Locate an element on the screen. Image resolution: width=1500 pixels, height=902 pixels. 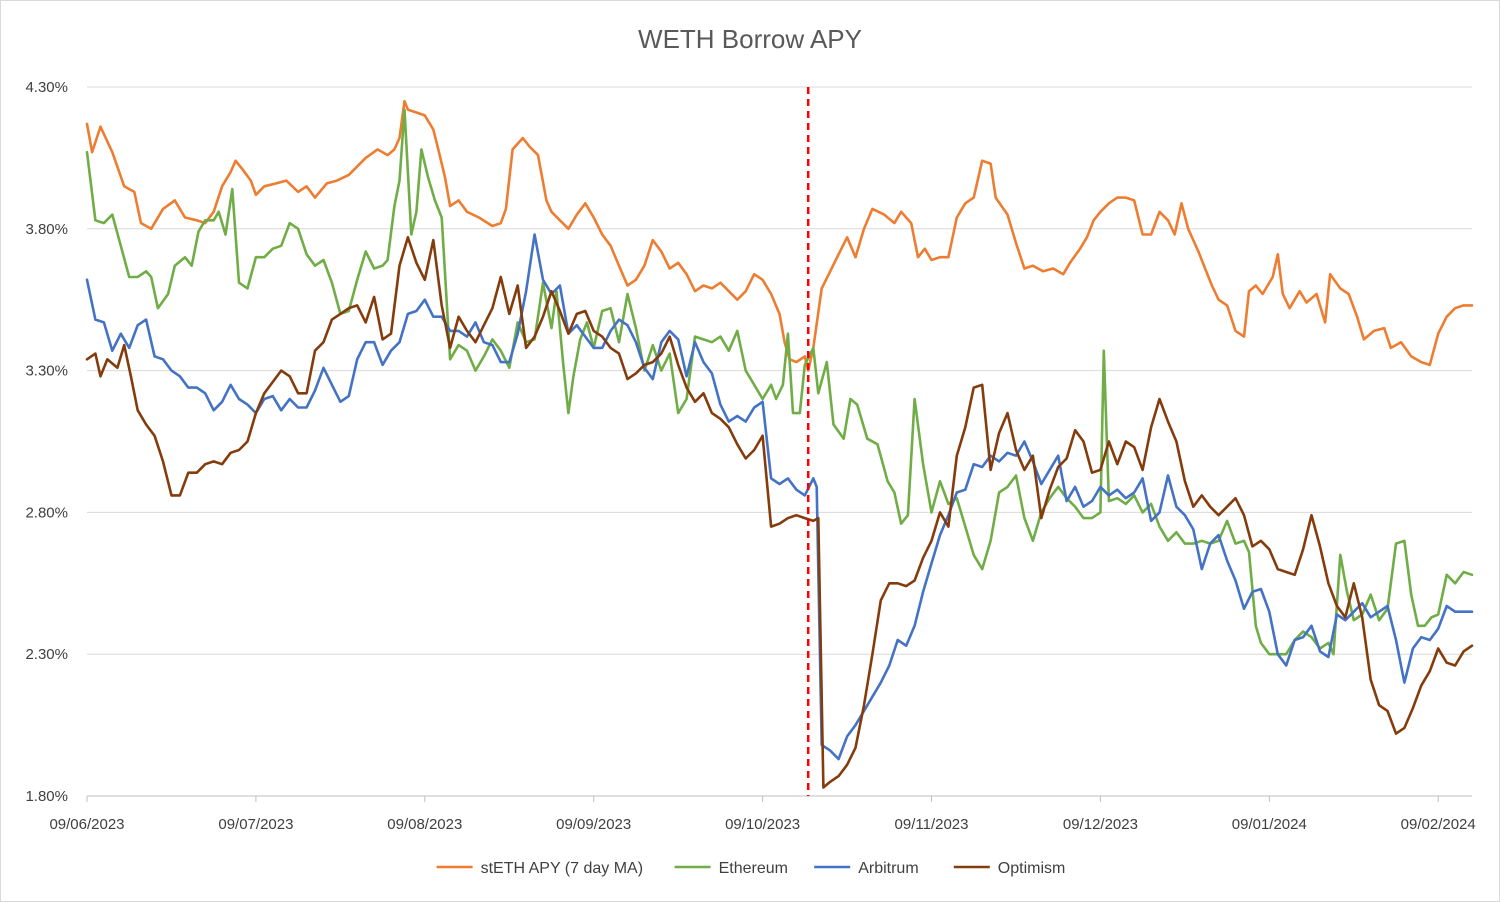
y-tick-label: 4.30% is located at coordinates (46, 87).